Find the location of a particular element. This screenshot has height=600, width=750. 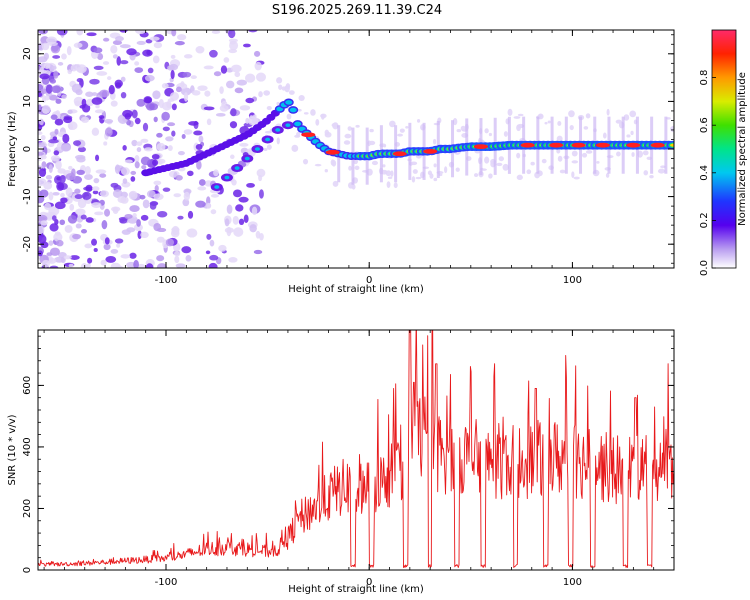

x-tick-label: -100 is located at coordinates (166, 582).